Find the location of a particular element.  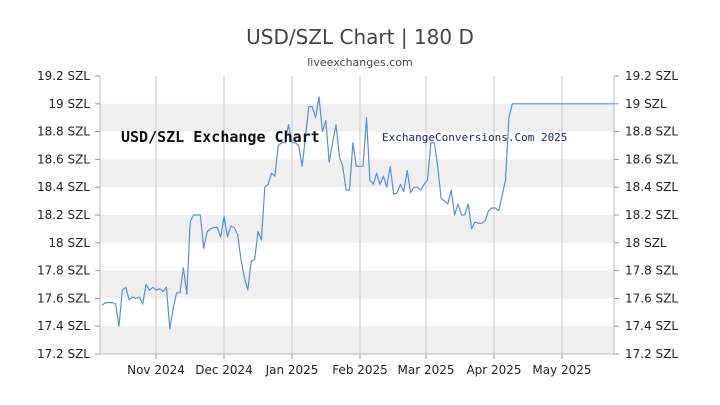

y-tick-label-right: 17.8 SZL is located at coordinates (651, 271).